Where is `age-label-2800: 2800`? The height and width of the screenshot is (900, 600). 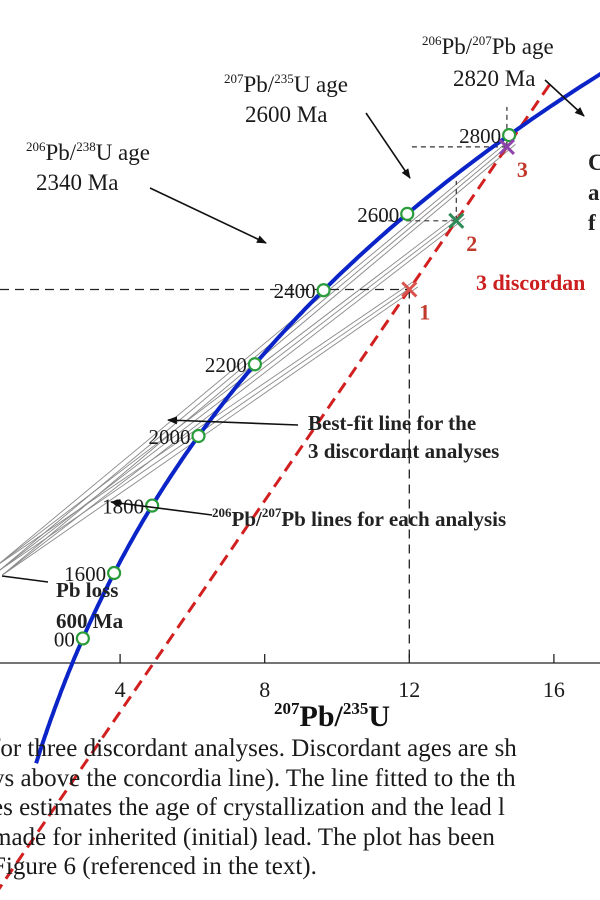 age-label-2800: 2800 is located at coordinates (480, 136).